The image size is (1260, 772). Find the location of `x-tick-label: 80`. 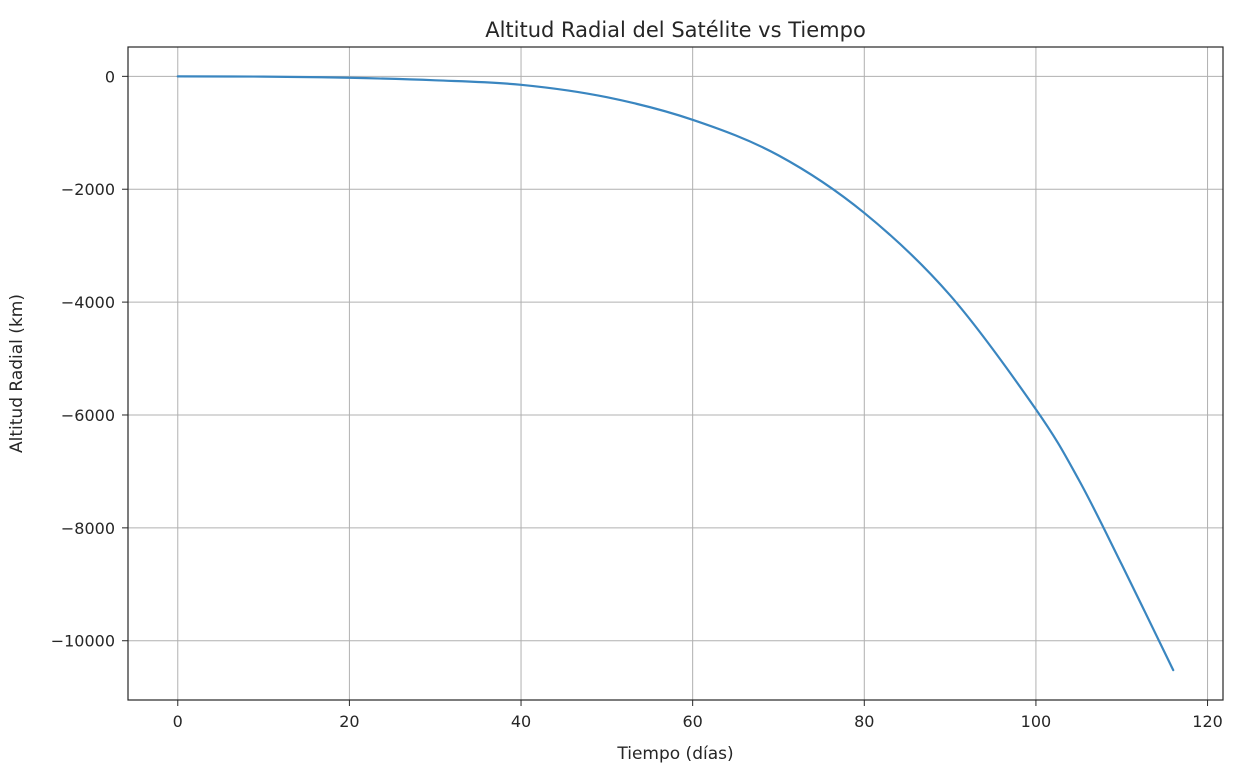

x-tick-label: 80 is located at coordinates (864, 721).